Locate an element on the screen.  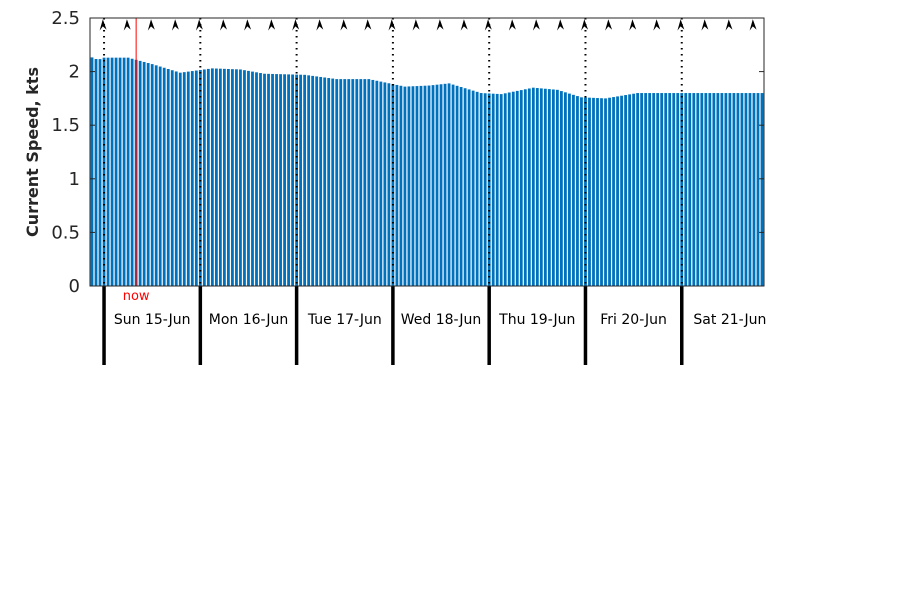
y-tick-label: 1 is located at coordinates (74, 179).